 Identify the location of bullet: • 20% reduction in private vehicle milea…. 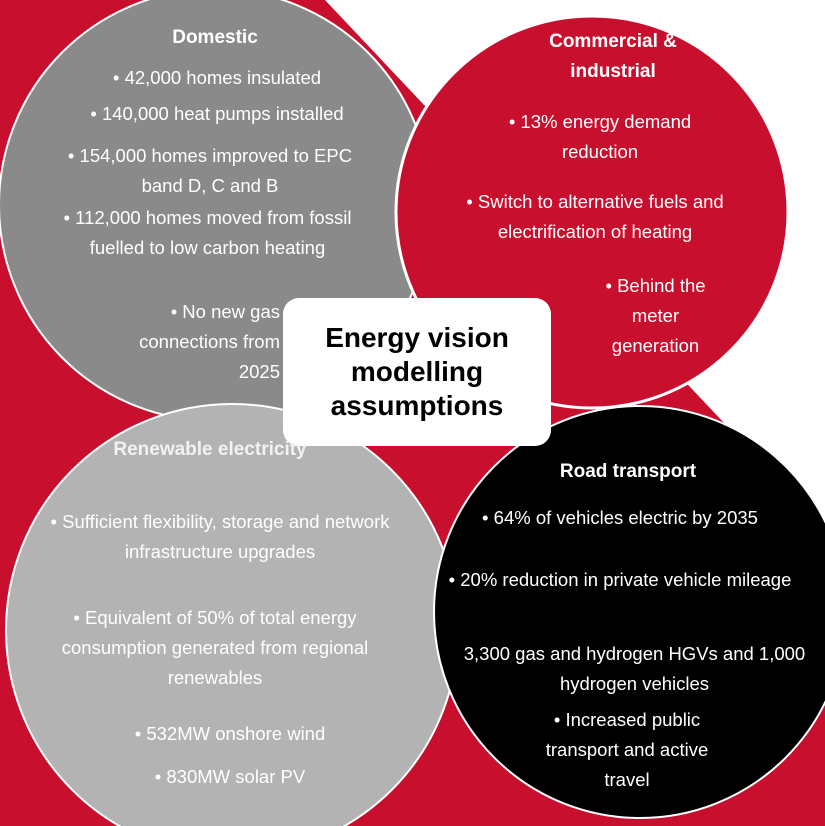
(620, 579).